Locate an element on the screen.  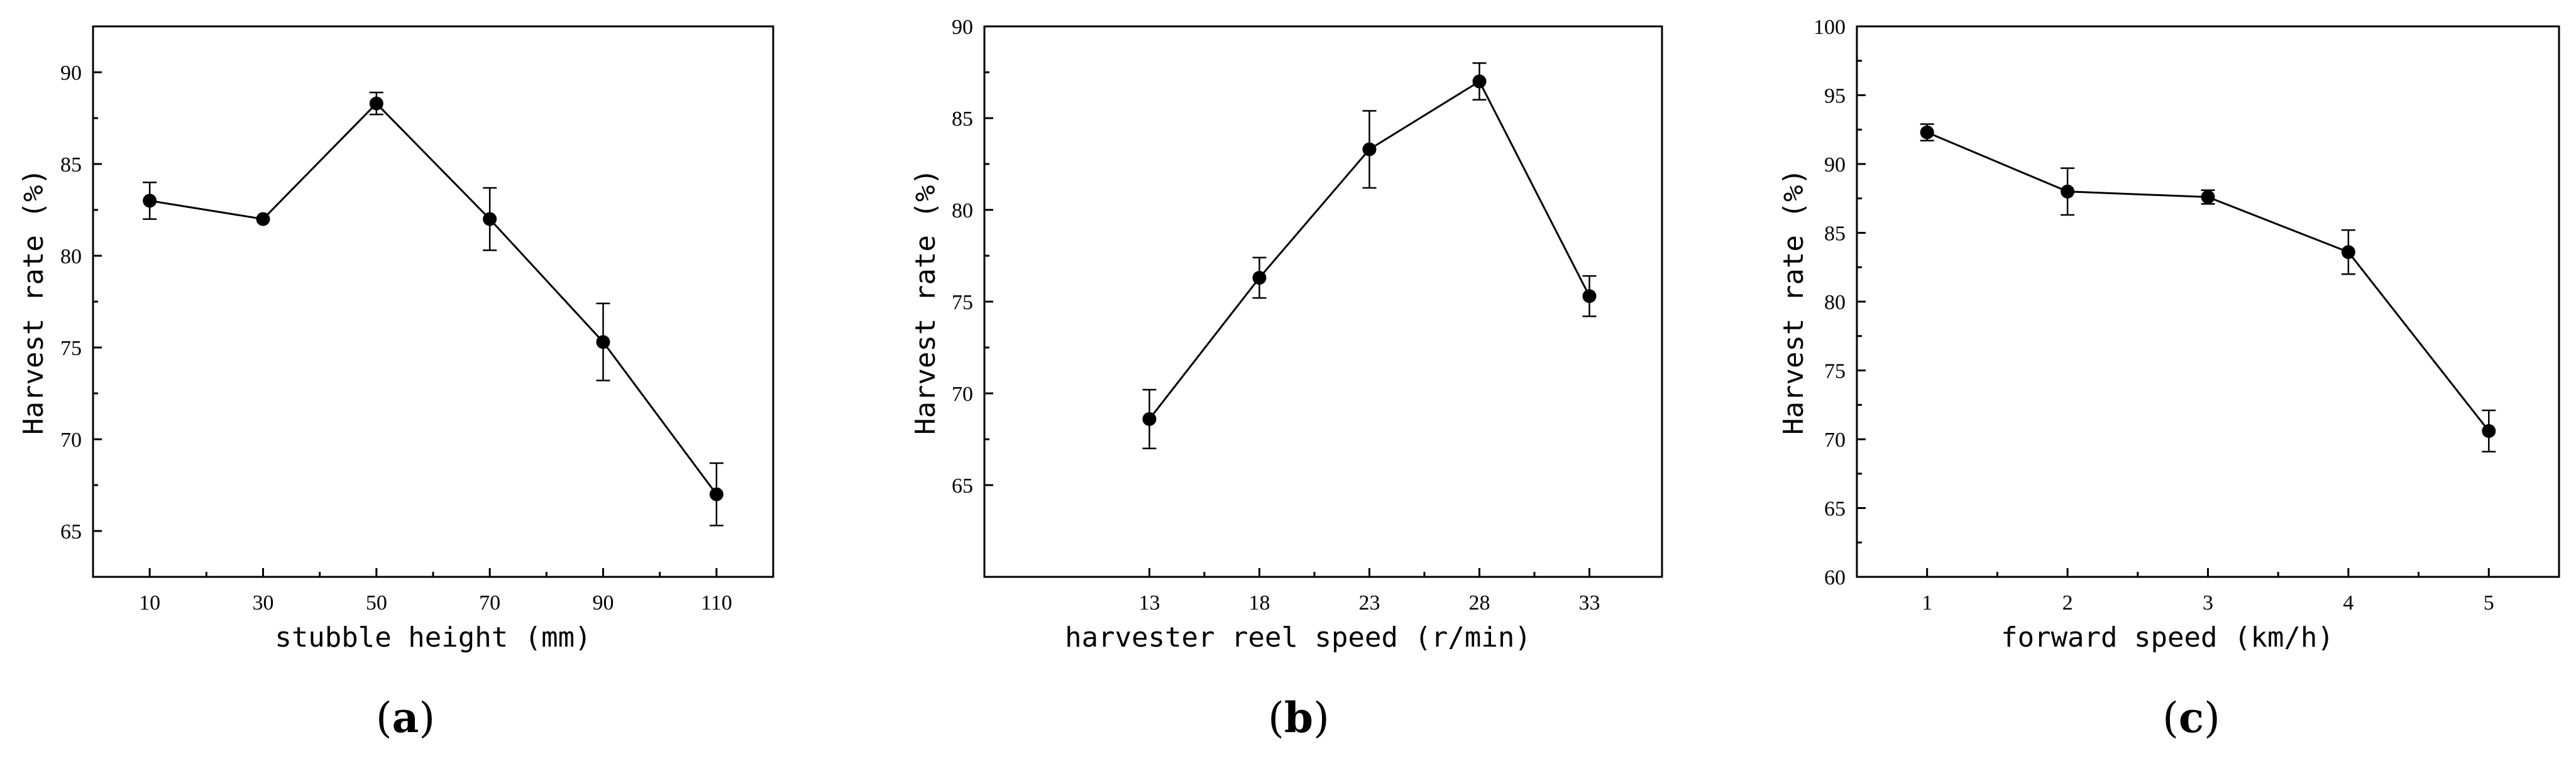
y-ticks-c: 60 65 70 75 80 85 90 95 100 is located at coordinates (1840, 302).